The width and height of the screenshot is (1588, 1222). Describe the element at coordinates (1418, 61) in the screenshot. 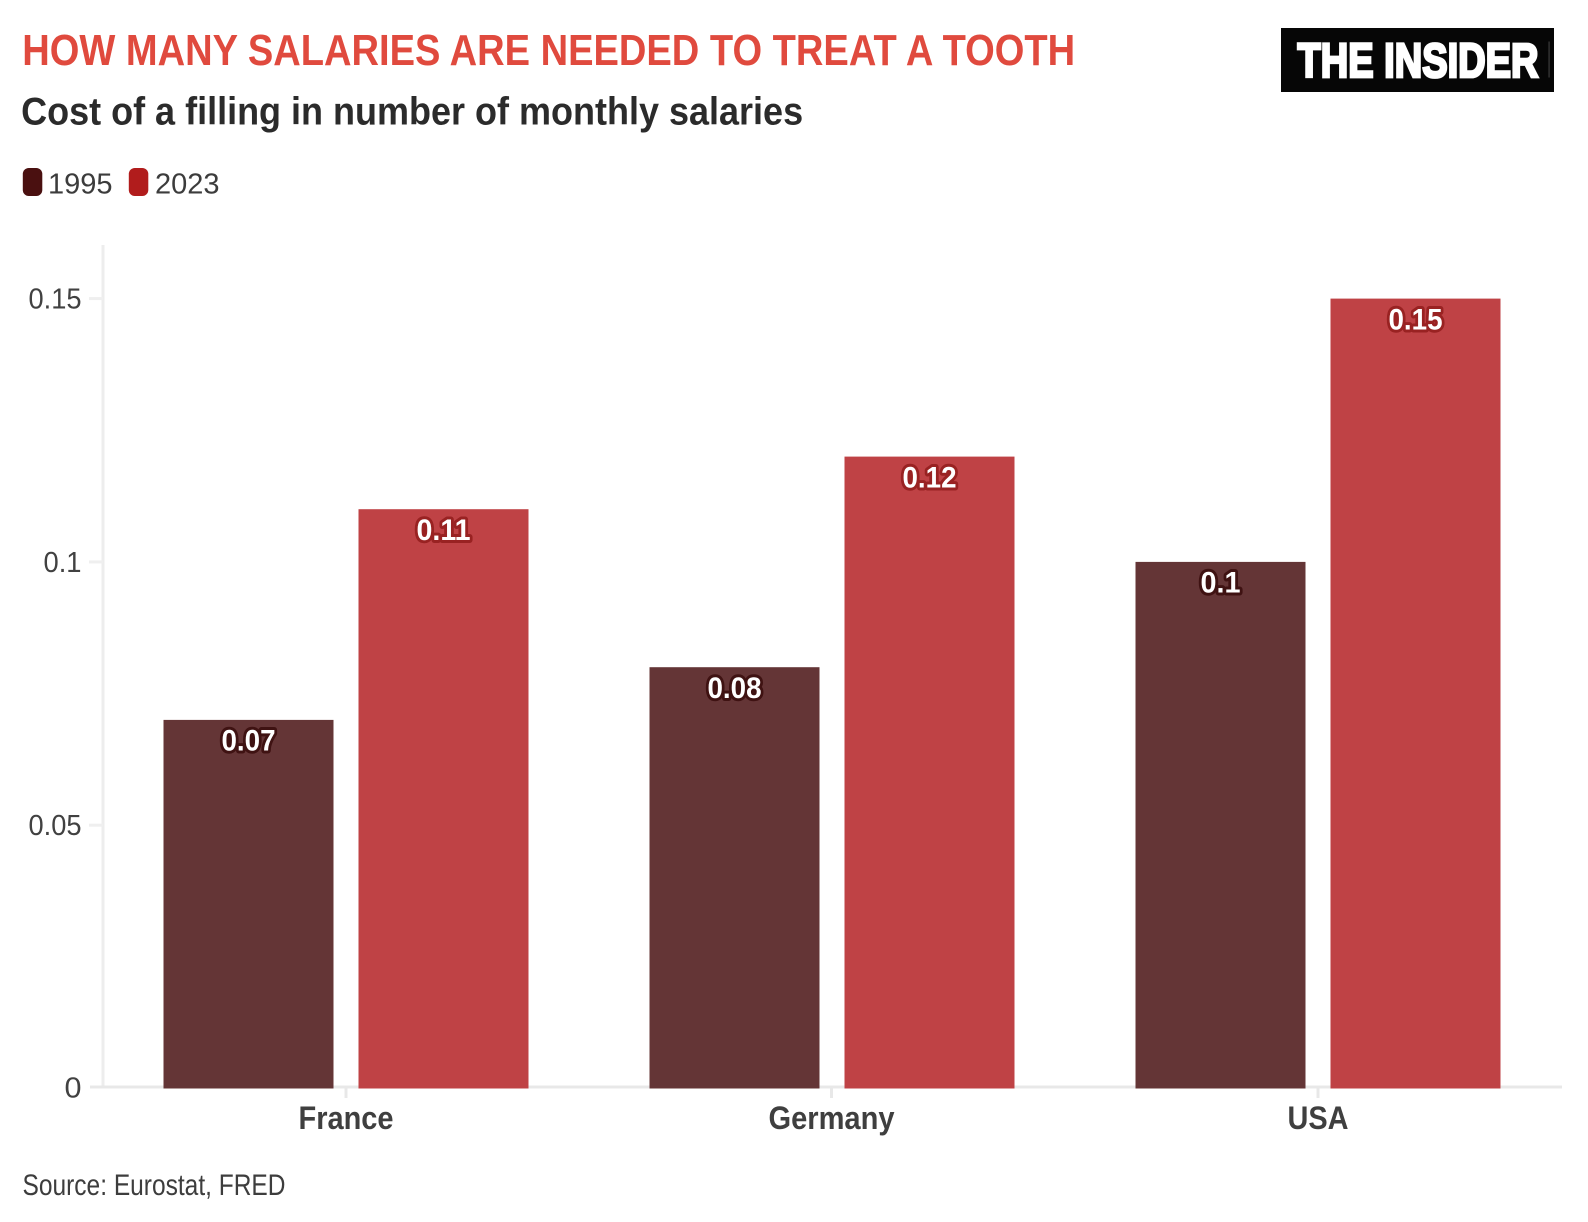

I see `svg-text: THE INSIDER` at that location.